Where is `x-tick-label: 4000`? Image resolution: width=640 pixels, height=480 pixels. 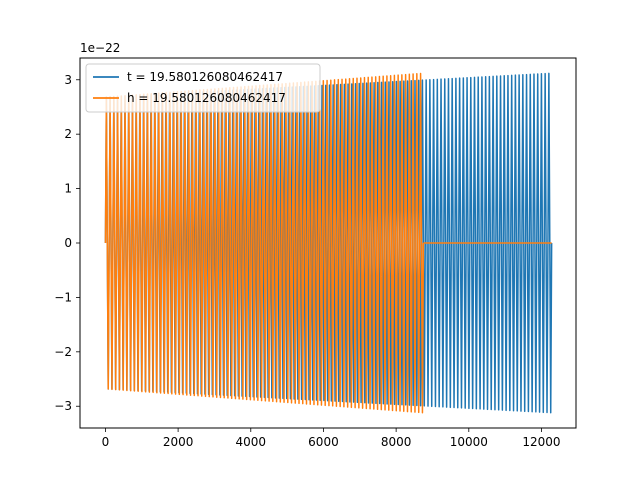
x-tick-label: 4000 is located at coordinates (251, 442).